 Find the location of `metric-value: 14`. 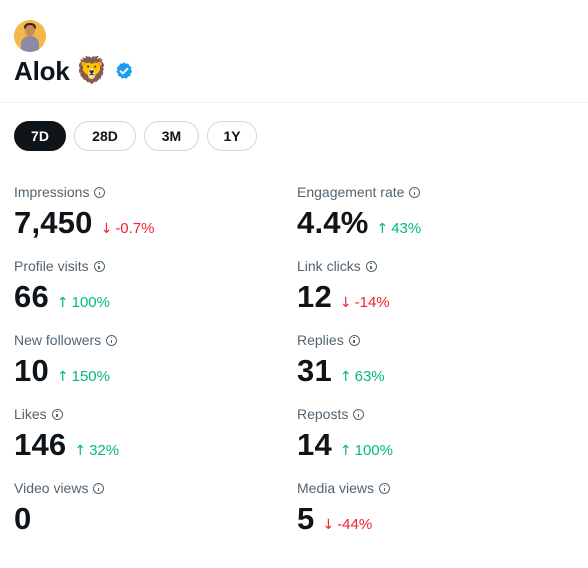

metric-value: 14 is located at coordinates (314, 444).